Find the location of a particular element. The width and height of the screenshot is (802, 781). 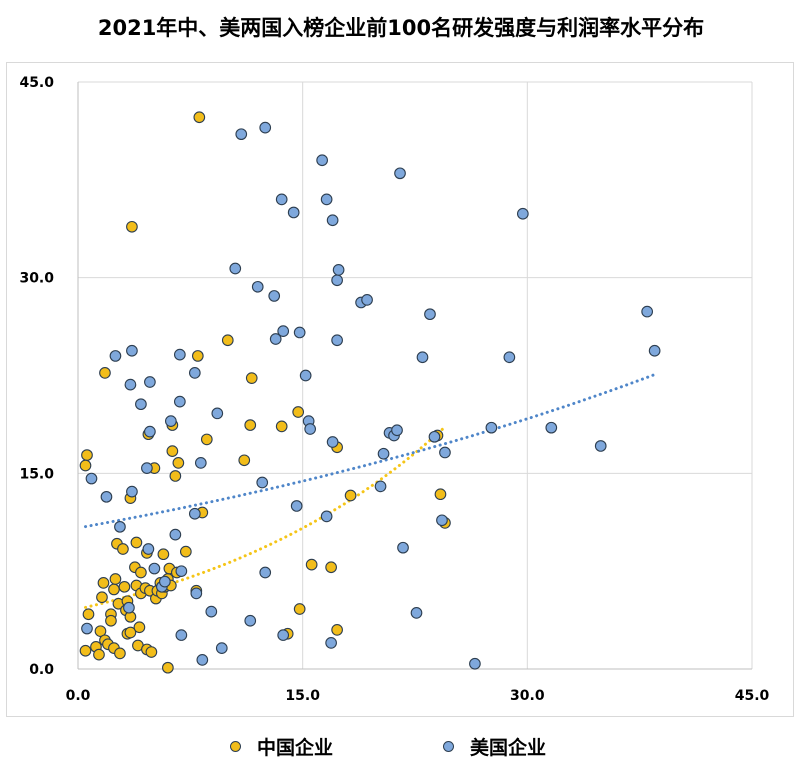

y-tick-label: 45.0 is located at coordinates (36, 83).